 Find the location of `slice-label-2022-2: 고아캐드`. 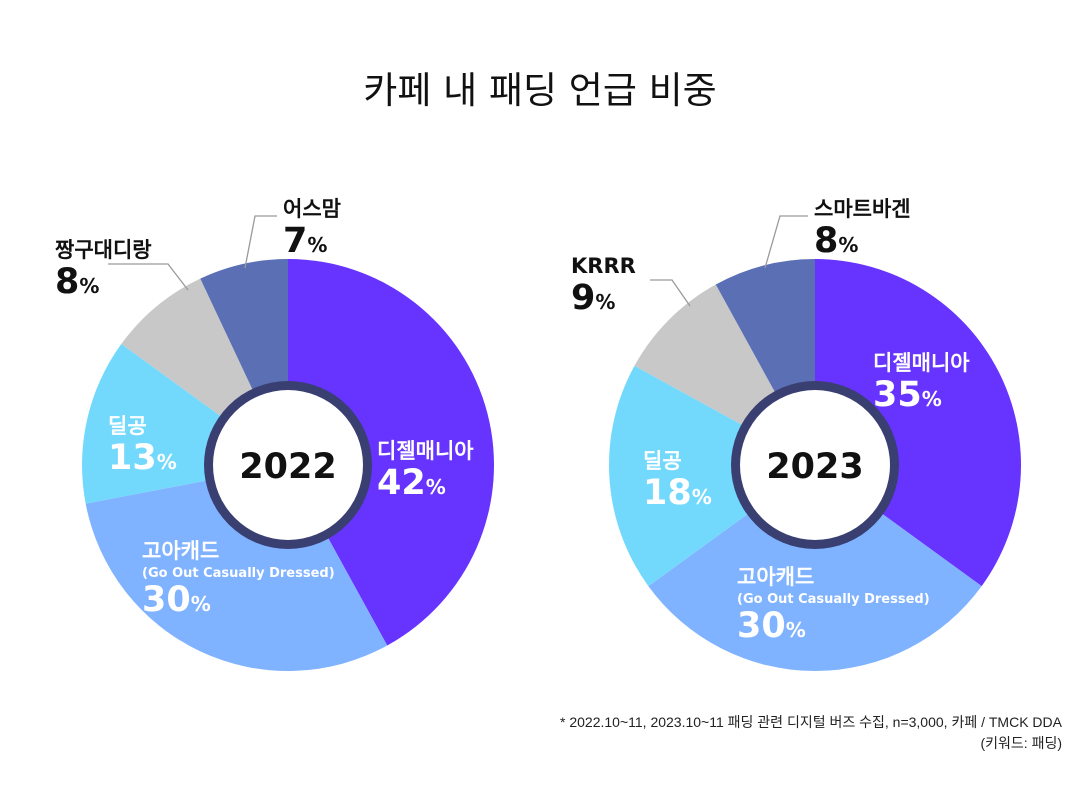

slice-label-2022-2: 고아캐드 is located at coordinates (180, 551).